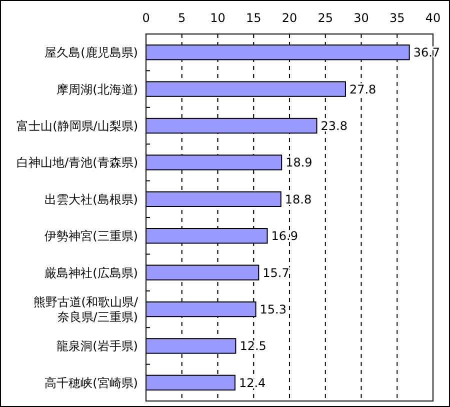 The width and height of the screenshot is (450, 407). Describe the element at coordinates (77, 125) in the screenshot. I see `y-tick-label: 富士山(静岡県/山梨県)` at that location.